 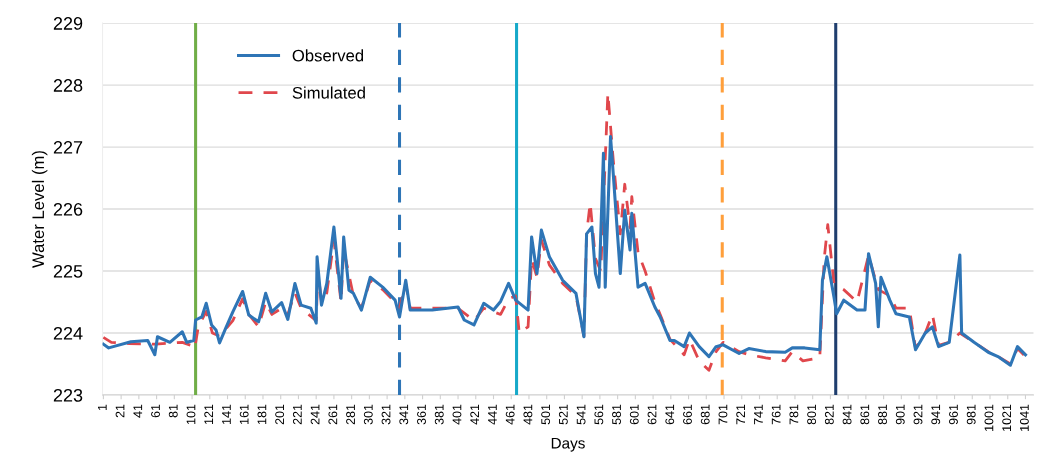 What do you see at coordinates (68, 209) in the screenshot?
I see `y-tick-label: 226` at bounding box center [68, 209].